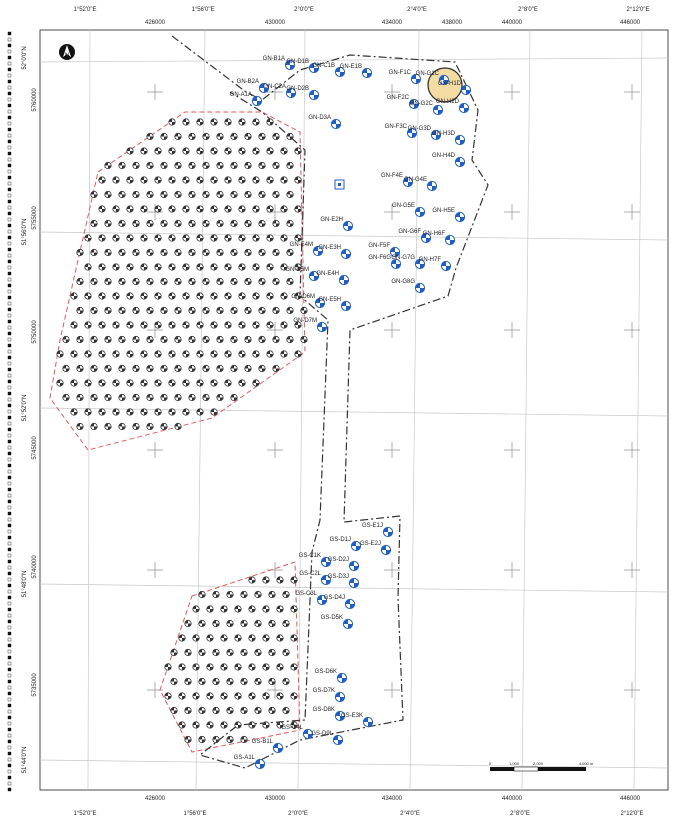 This screenshot has height=823, width=684. Describe the element at coordinates (435, 264) in the screenshot. I see `north-turbine: GN-H7F` at that location.